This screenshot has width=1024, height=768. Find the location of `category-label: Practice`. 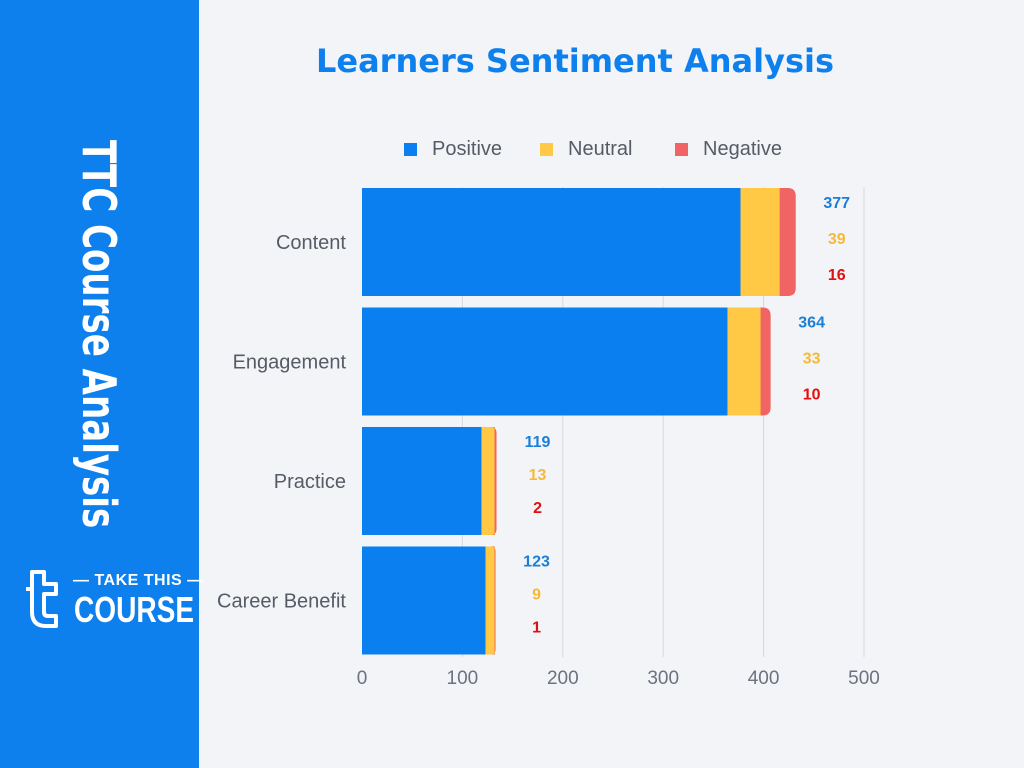

category-label: Practice is located at coordinates (310, 482).